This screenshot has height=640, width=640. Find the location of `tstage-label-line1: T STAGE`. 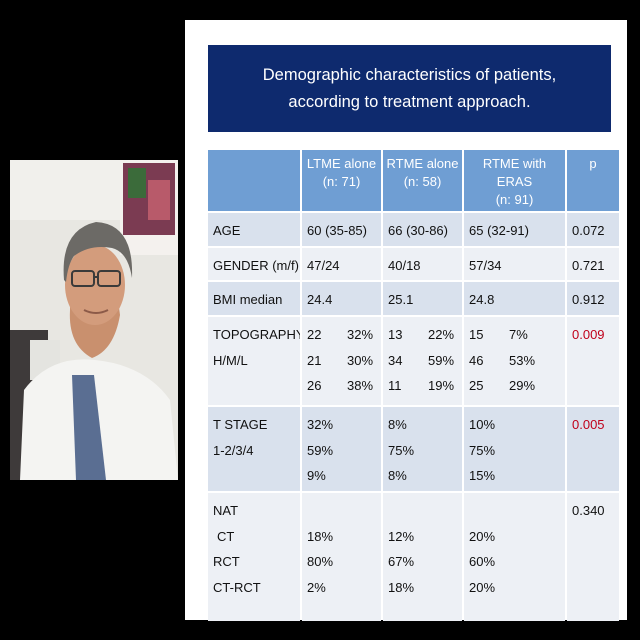

tstage-label-line1: T STAGE is located at coordinates (240, 424).